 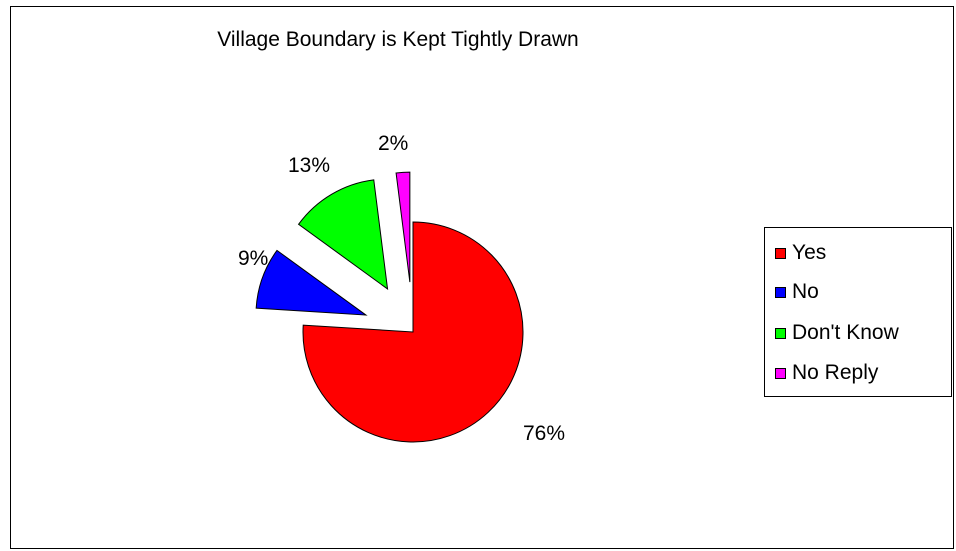 What do you see at coordinates (403, 227) in the screenshot?
I see `pie-slice-no-reply` at bounding box center [403, 227].